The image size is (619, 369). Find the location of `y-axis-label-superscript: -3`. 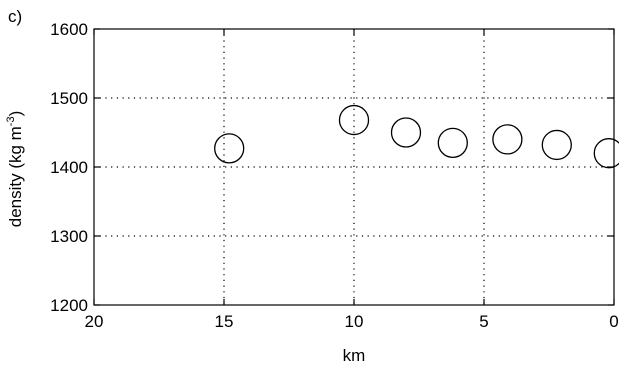

y-axis-label-superscript: -3 is located at coordinates (11, 121).